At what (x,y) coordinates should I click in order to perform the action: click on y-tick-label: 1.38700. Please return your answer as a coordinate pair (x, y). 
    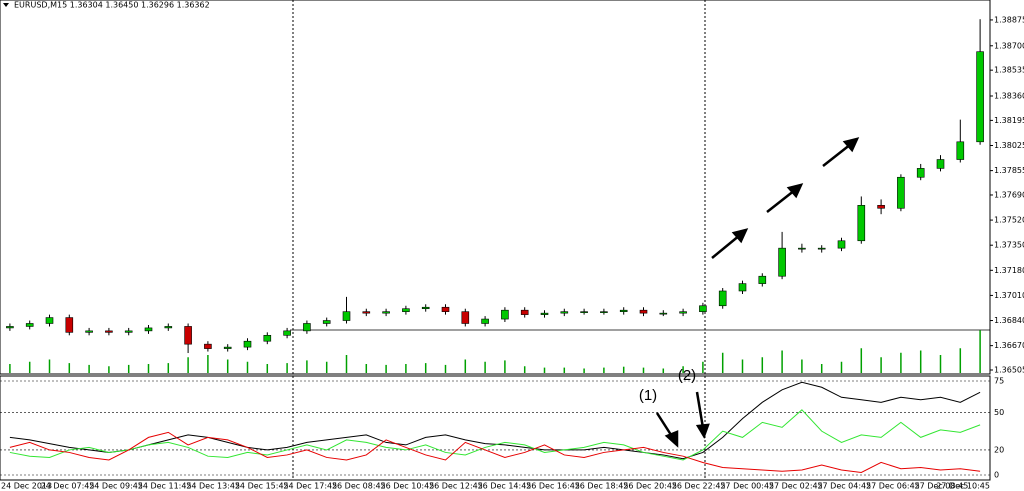
    Looking at the image, I should click on (1009, 45).